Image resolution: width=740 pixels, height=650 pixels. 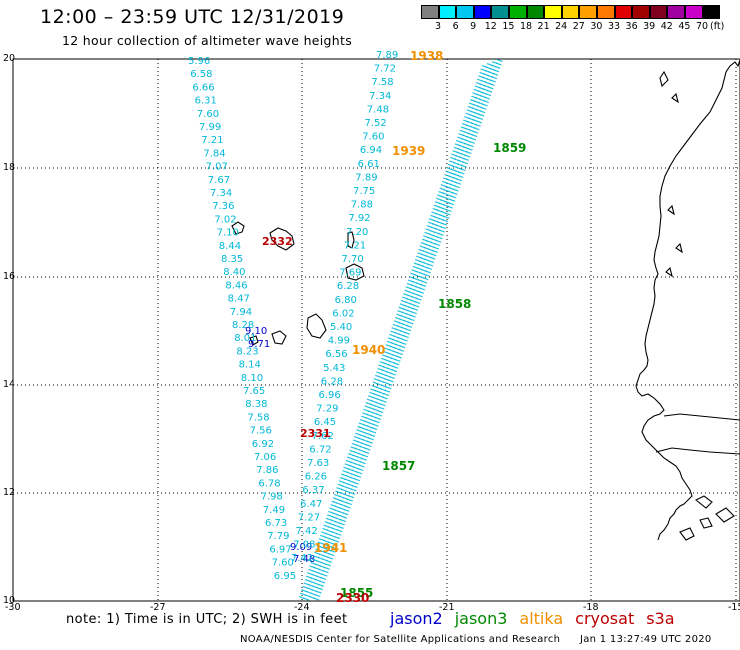 What do you see at coordinates (408, 151) in the screenshot?
I see `time-label: 1939` at bounding box center [408, 151].